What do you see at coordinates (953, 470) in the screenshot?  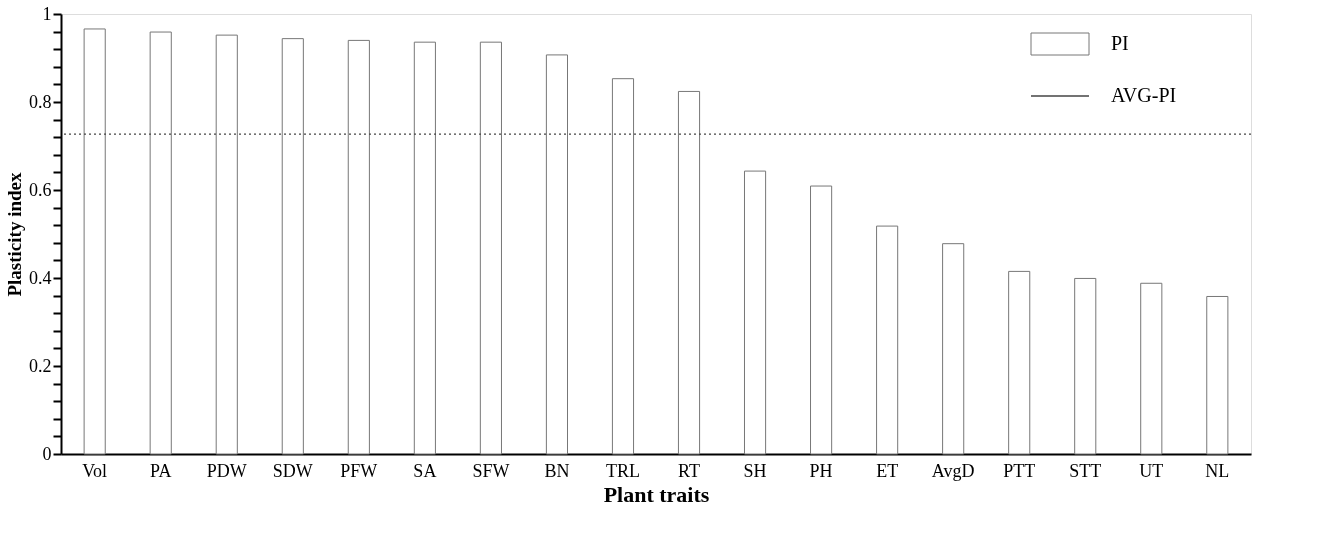 I see `x-tick-label: AvgD` at bounding box center [953, 470].